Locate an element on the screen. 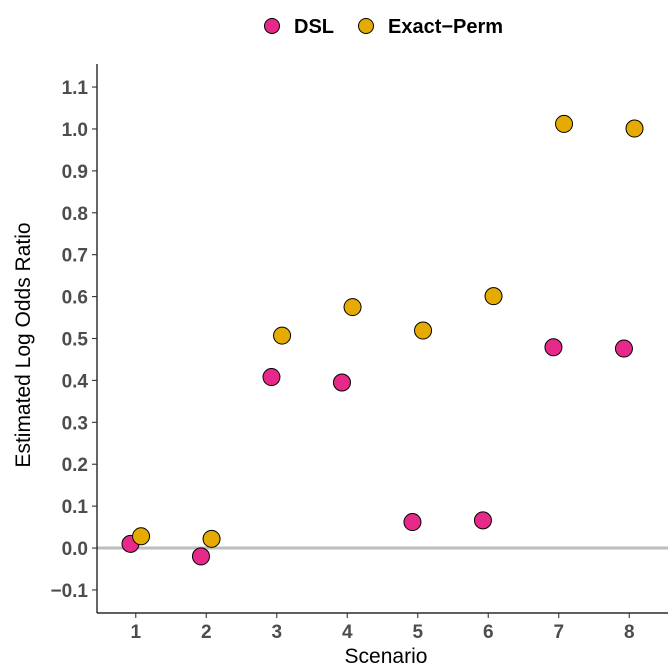 Image resolution: width=668 pixels, height=665 pixels. x-tick-label: 6 is located at coordinates (488, 632).